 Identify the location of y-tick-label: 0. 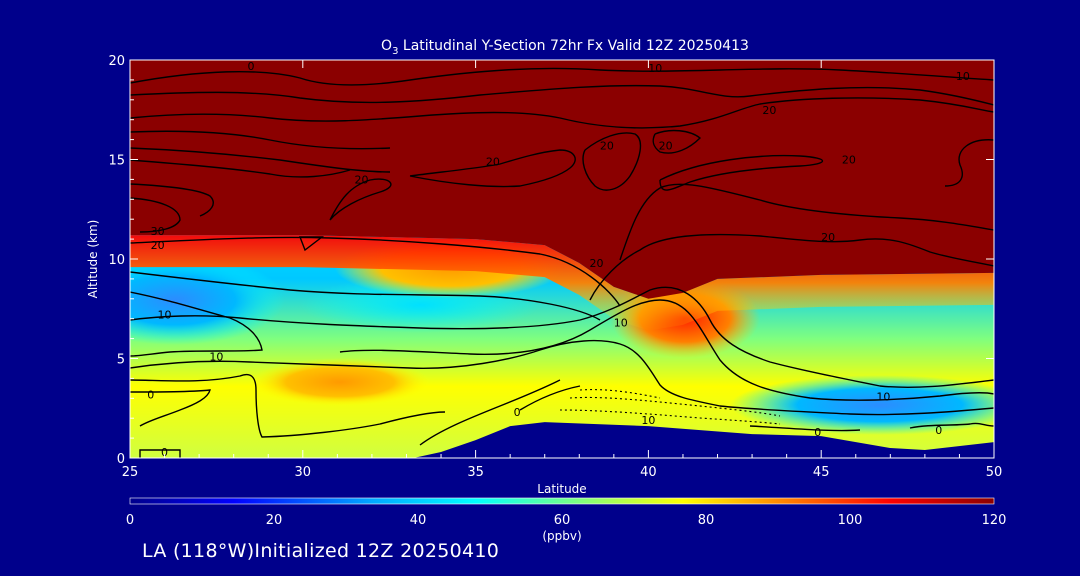
(121, 459).